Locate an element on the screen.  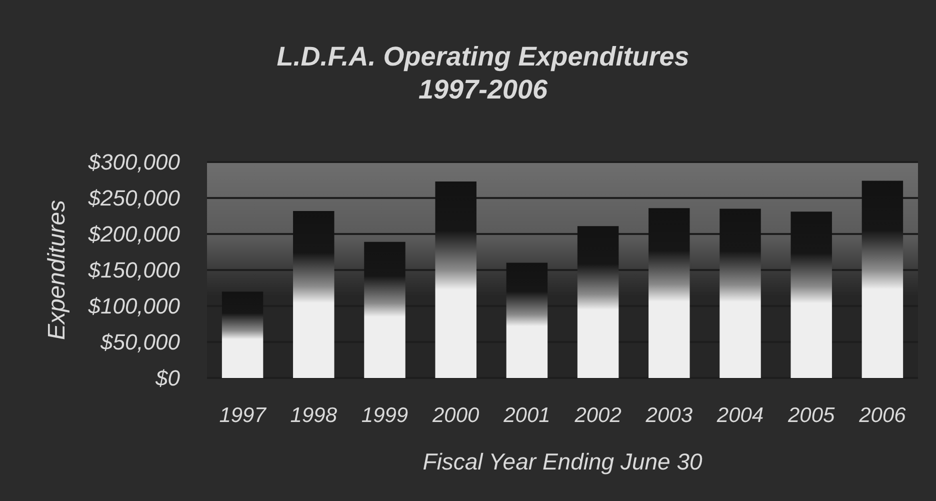
x-tick-label: 2001 is located at coordinates (526, 415).